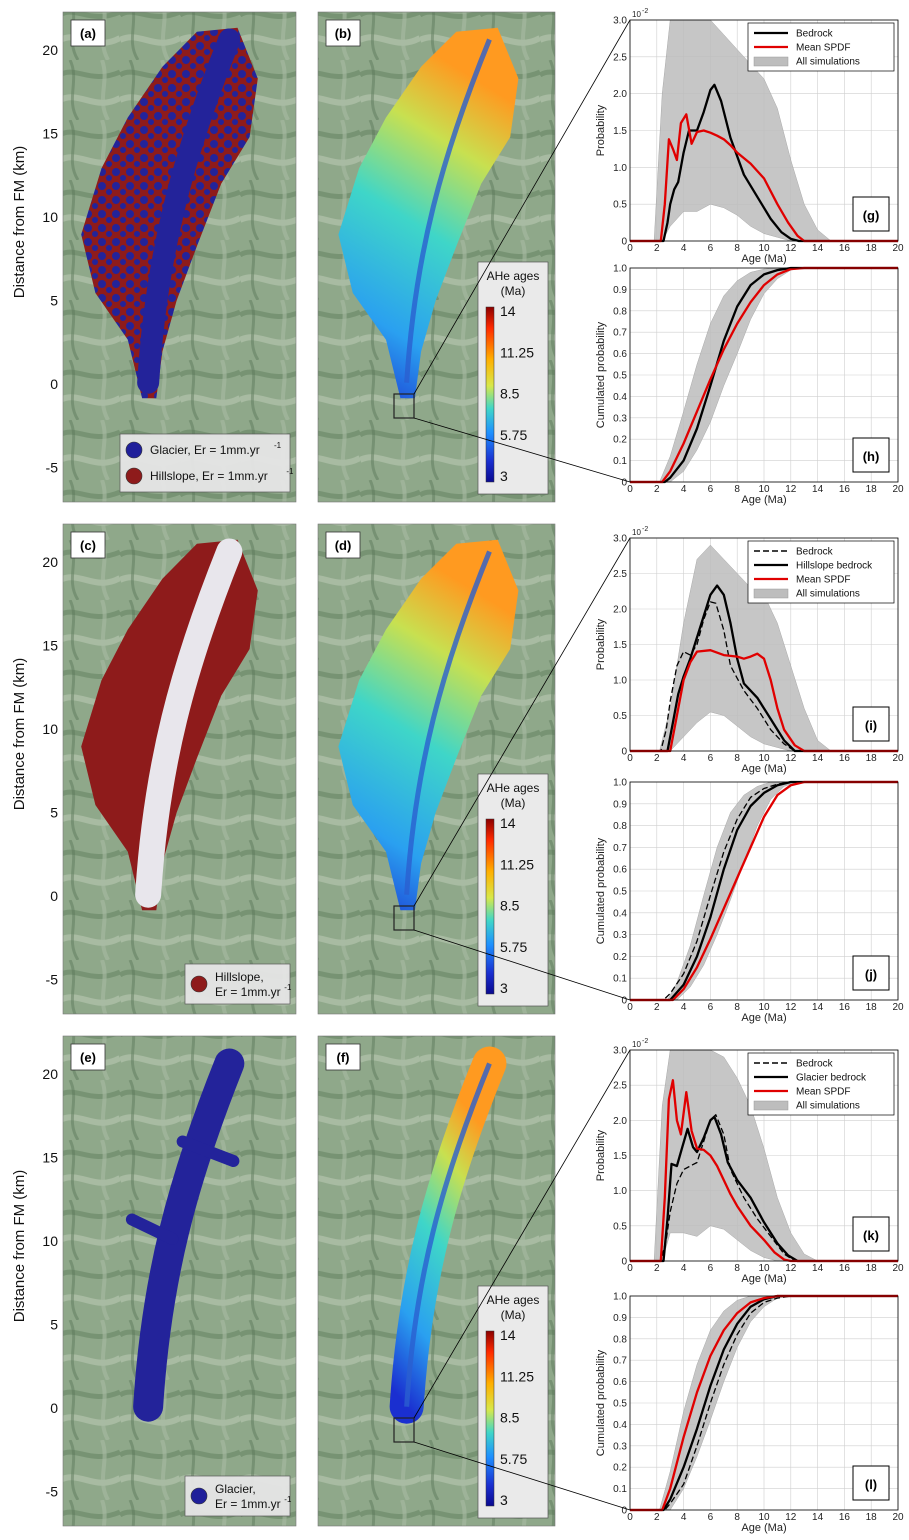 The height and width of the screenshot is (1540, 909). Describe the element at coordinates (620, 1156) in the screenshot. I see `y-tick-label: 1.5` at that location.